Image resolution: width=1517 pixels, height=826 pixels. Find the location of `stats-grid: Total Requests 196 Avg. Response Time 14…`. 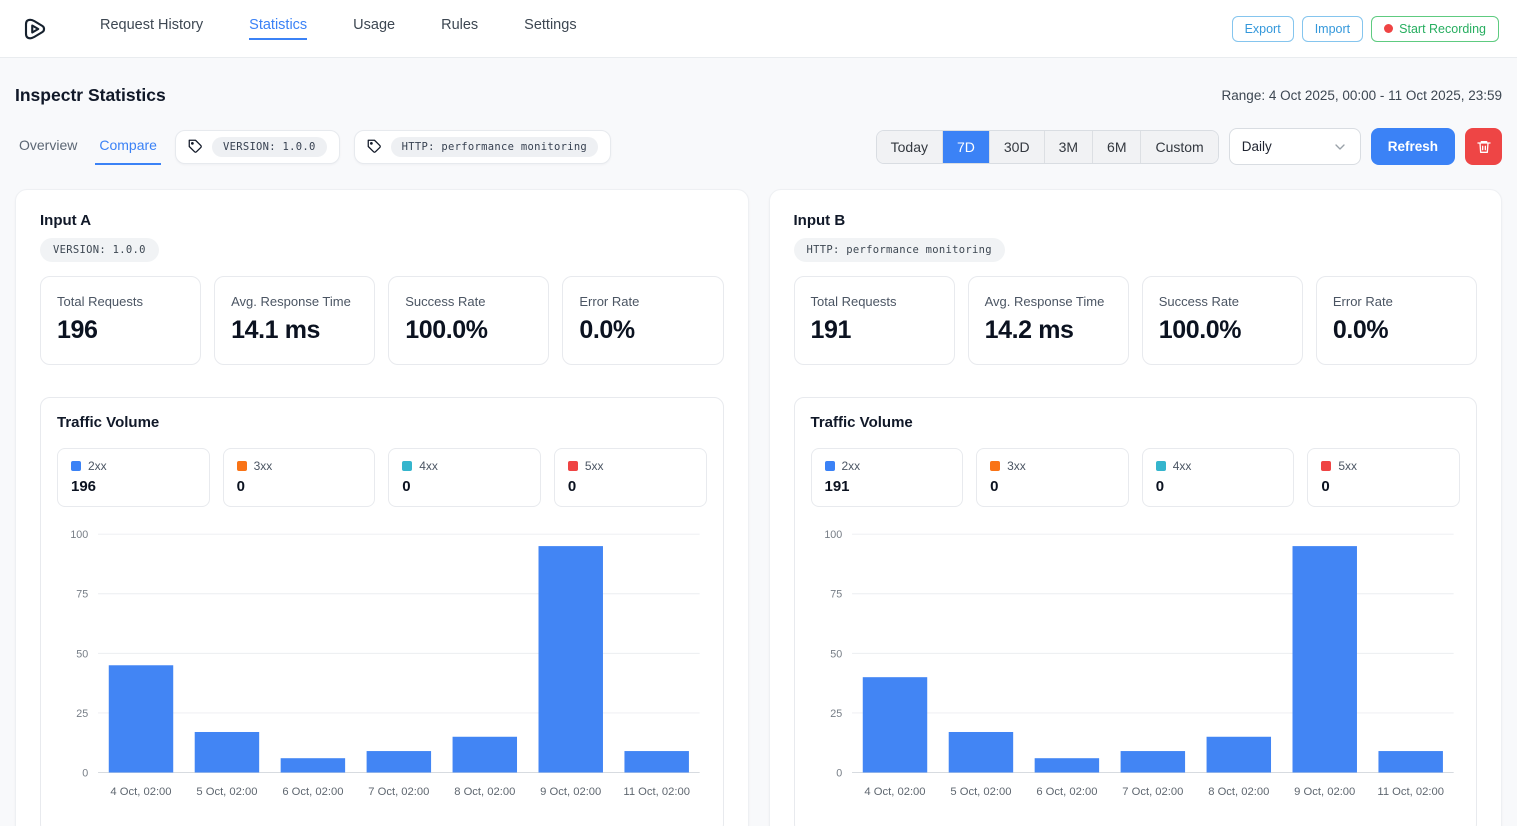

stats-grid: Total Requests 196 Avg. Response Time 14… is located at coordinates (382, 320).